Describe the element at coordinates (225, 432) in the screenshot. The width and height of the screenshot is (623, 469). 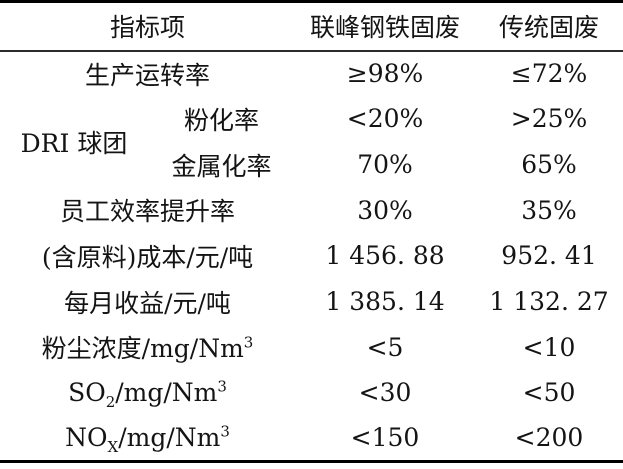
I see `nox-label-superscript: 3` at that location.